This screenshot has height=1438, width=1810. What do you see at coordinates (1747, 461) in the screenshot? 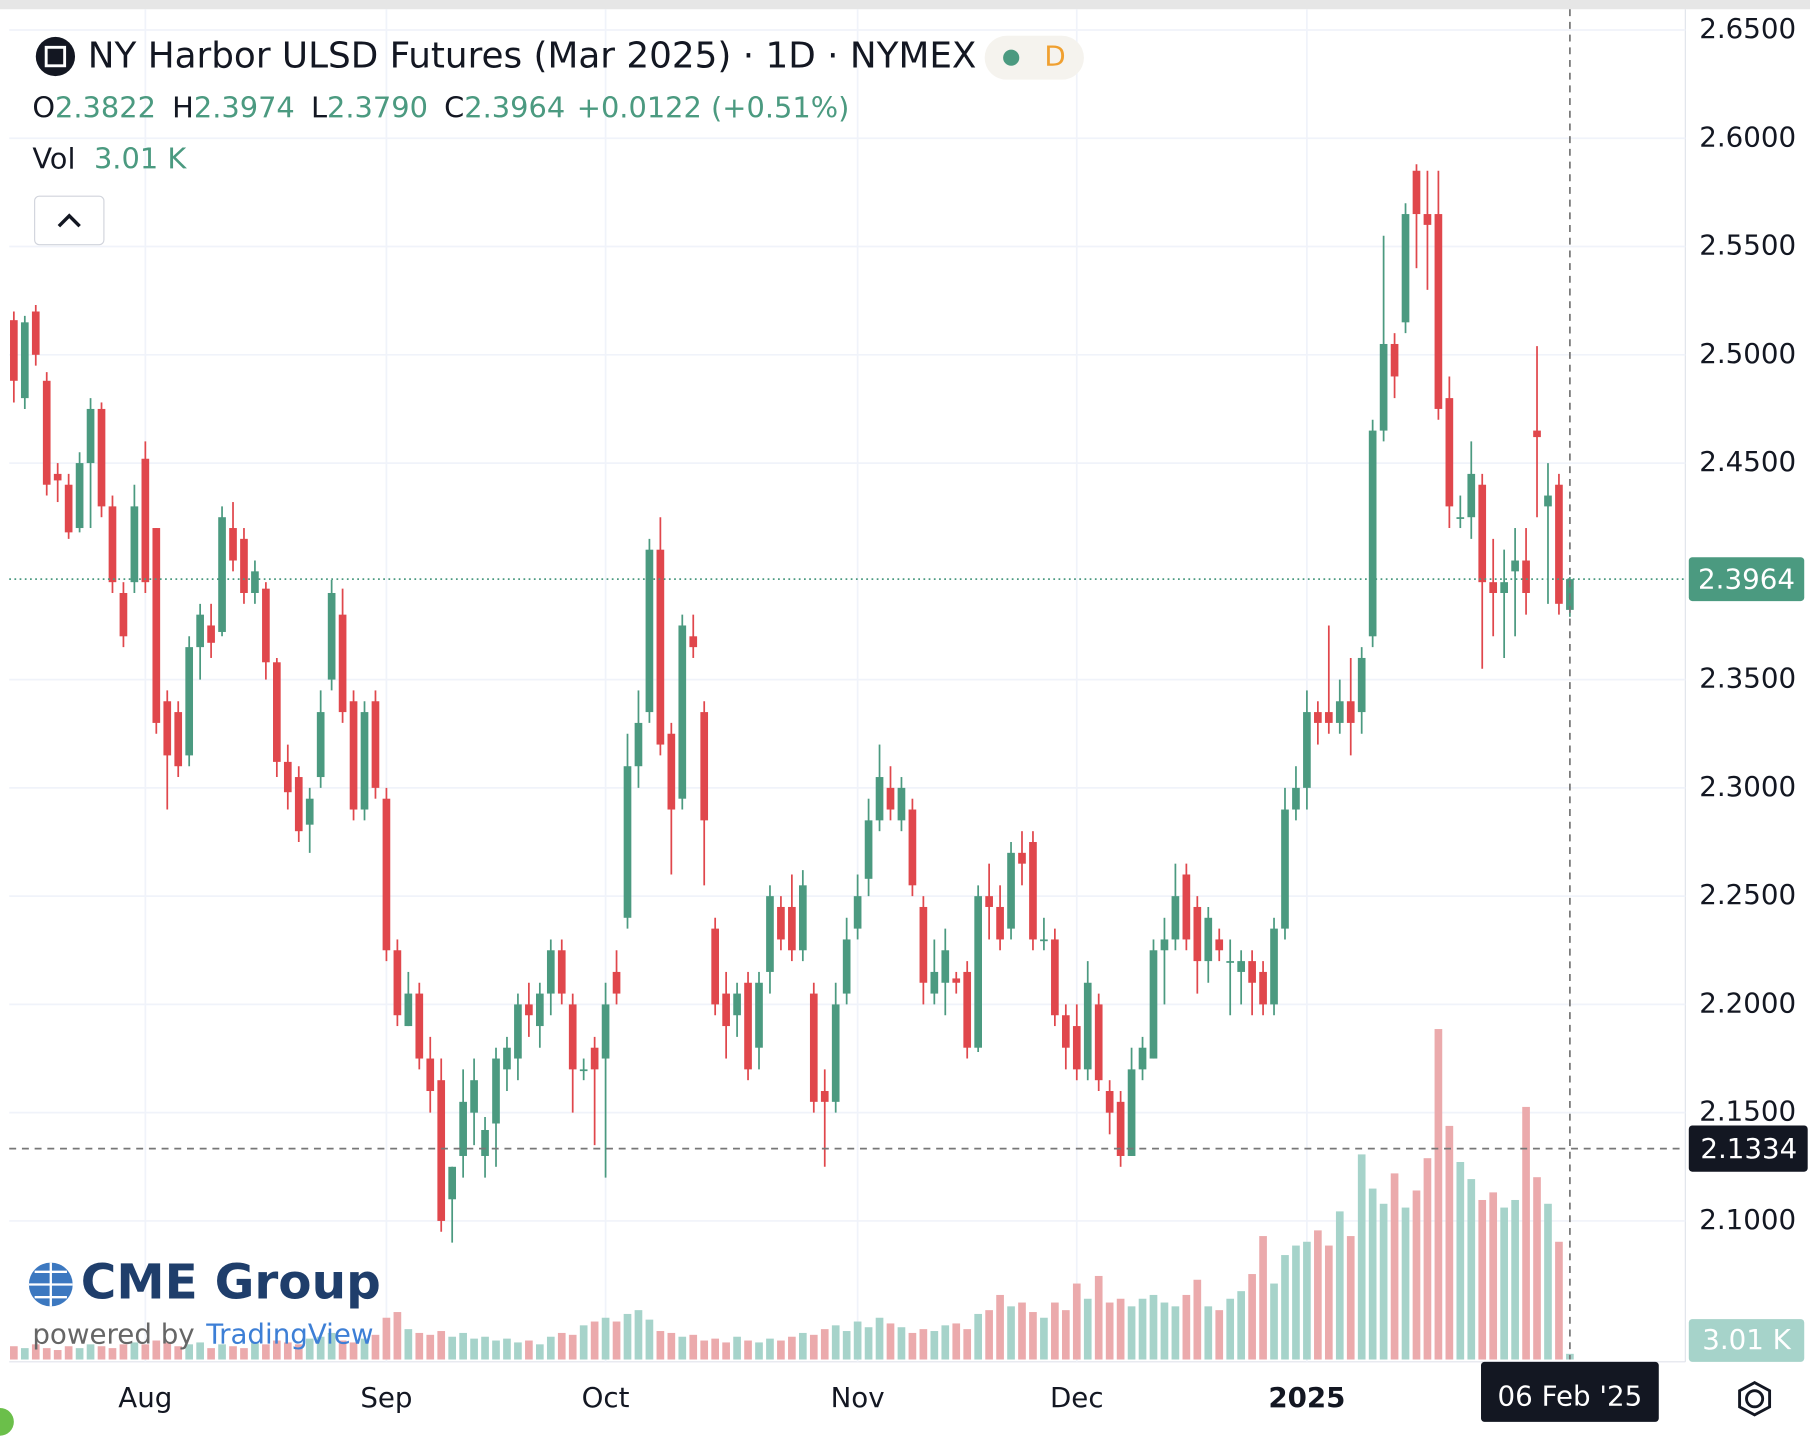
I see `y-tick-label: 2.4500` at bounding box center [1747, 461].